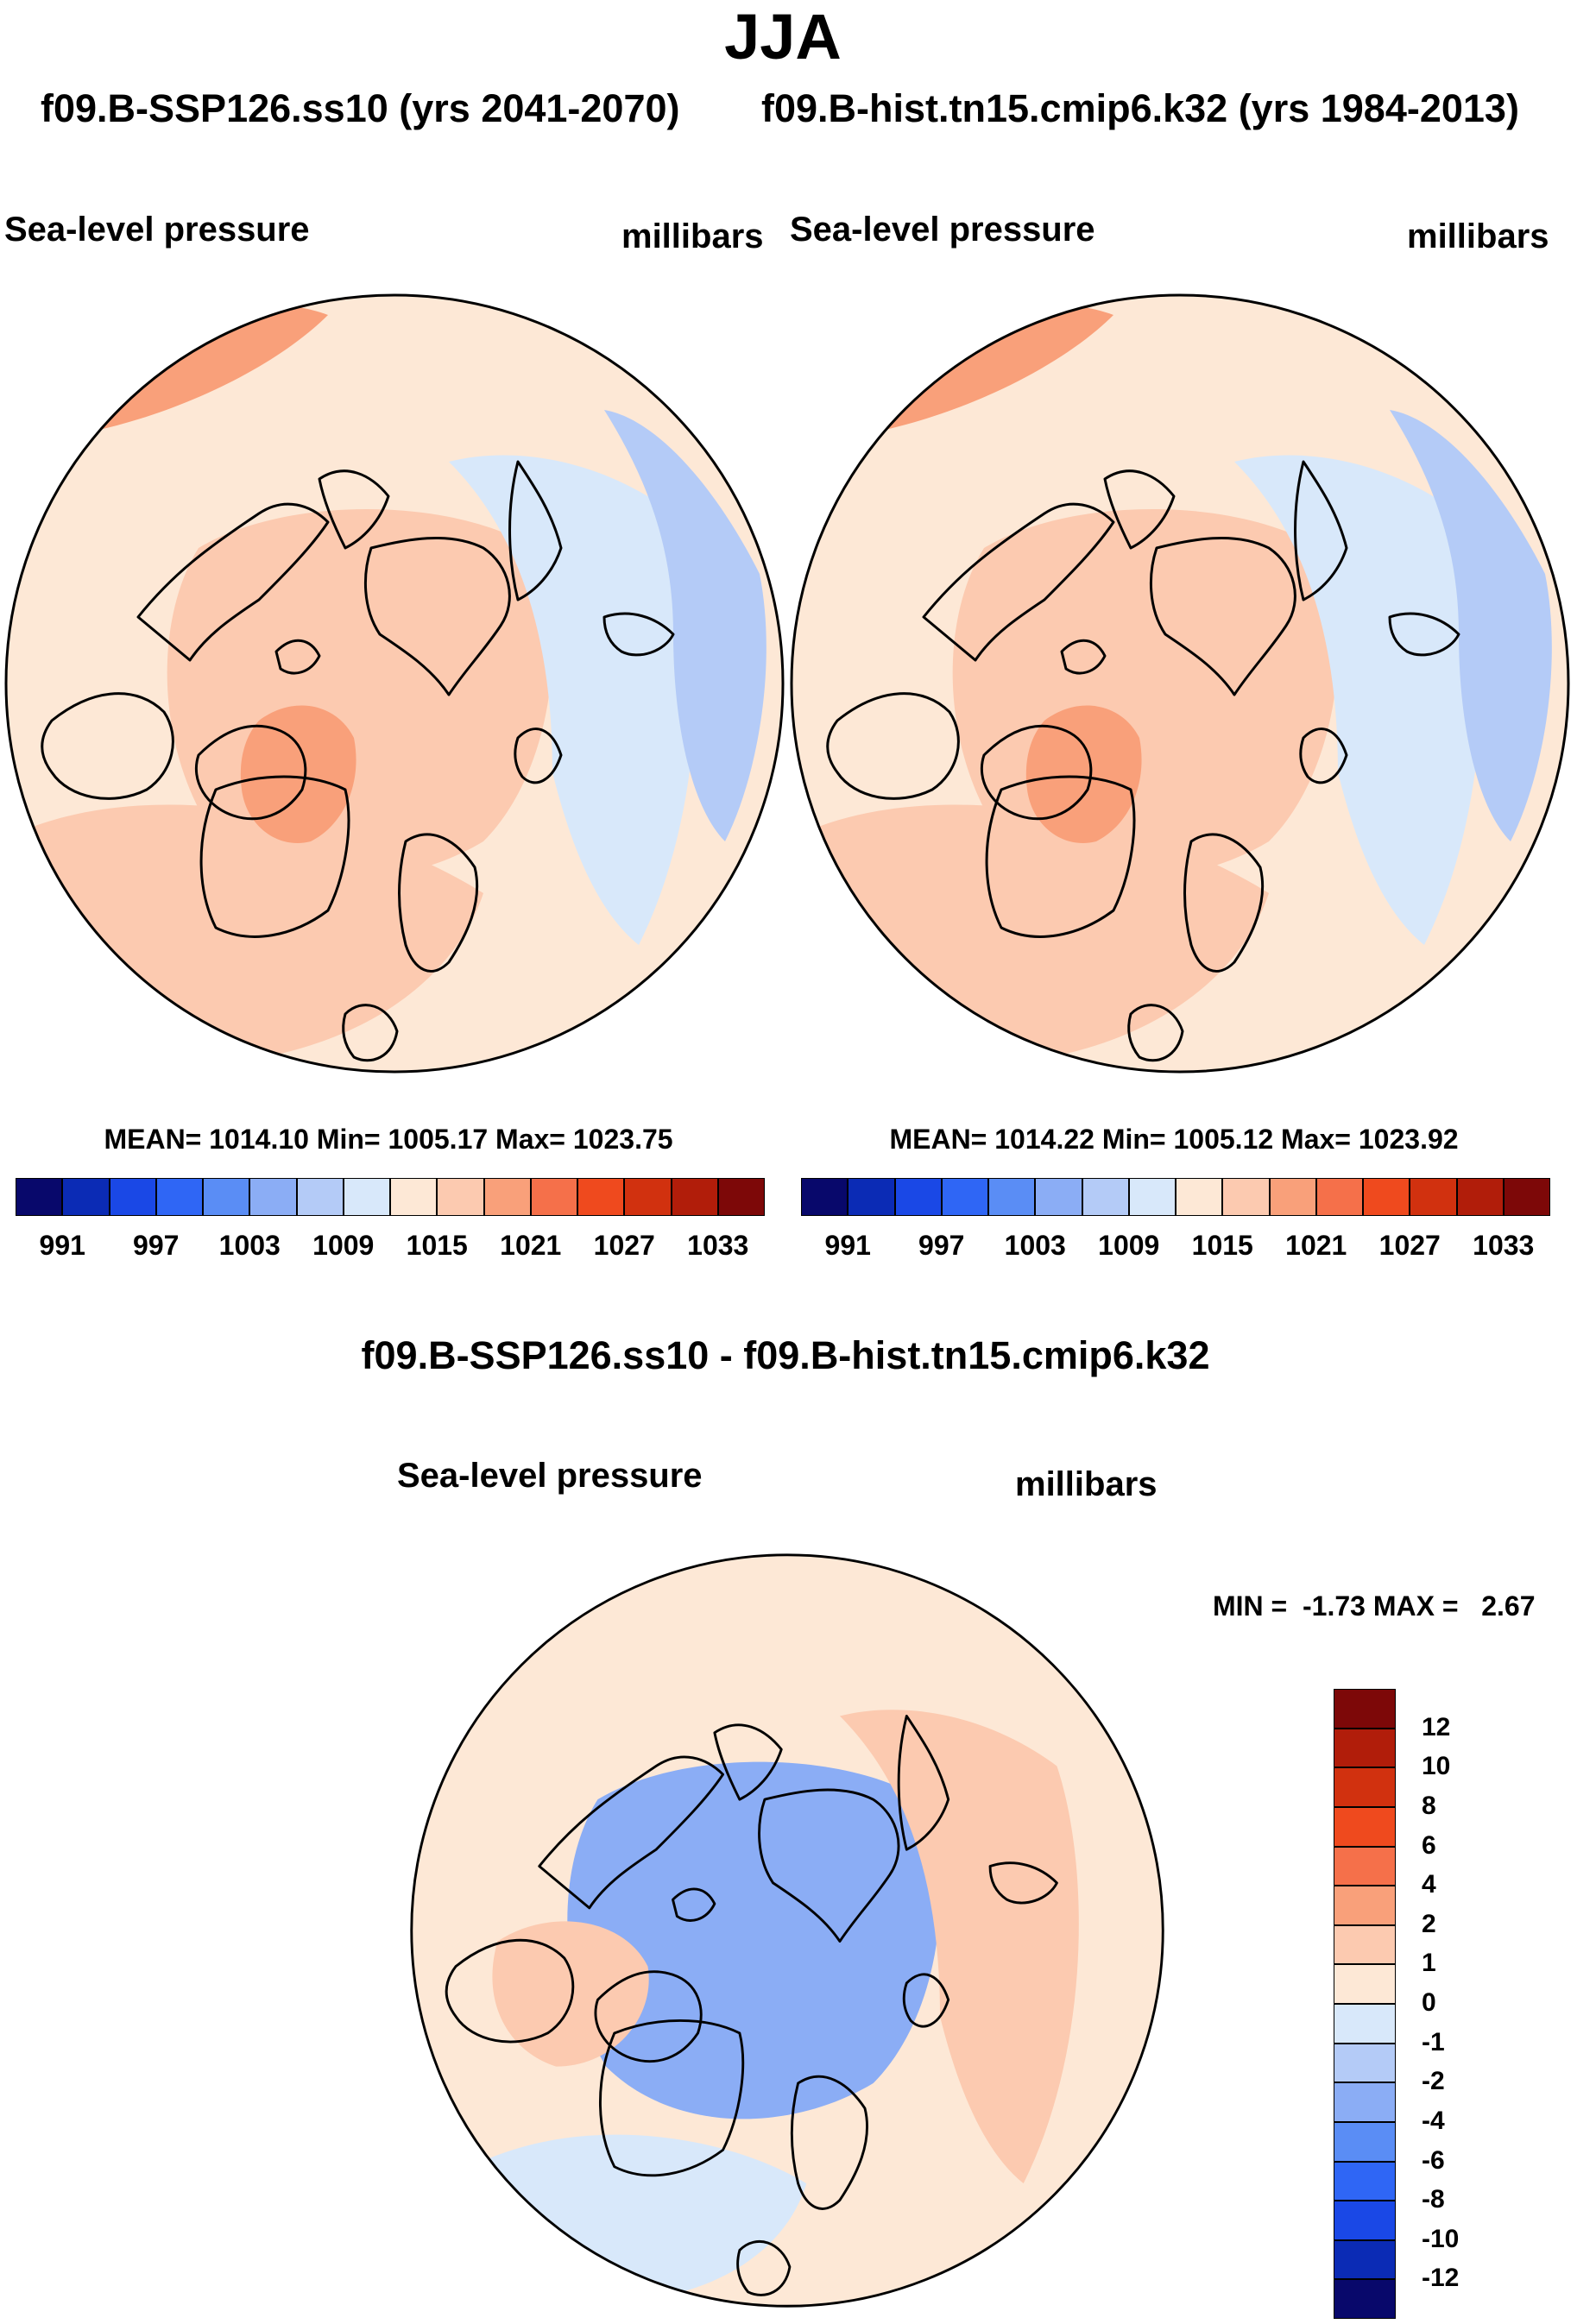 The image size is (1596, 2324). I want to click on colorbar-tick-label: -6, so click(1433, 2160).